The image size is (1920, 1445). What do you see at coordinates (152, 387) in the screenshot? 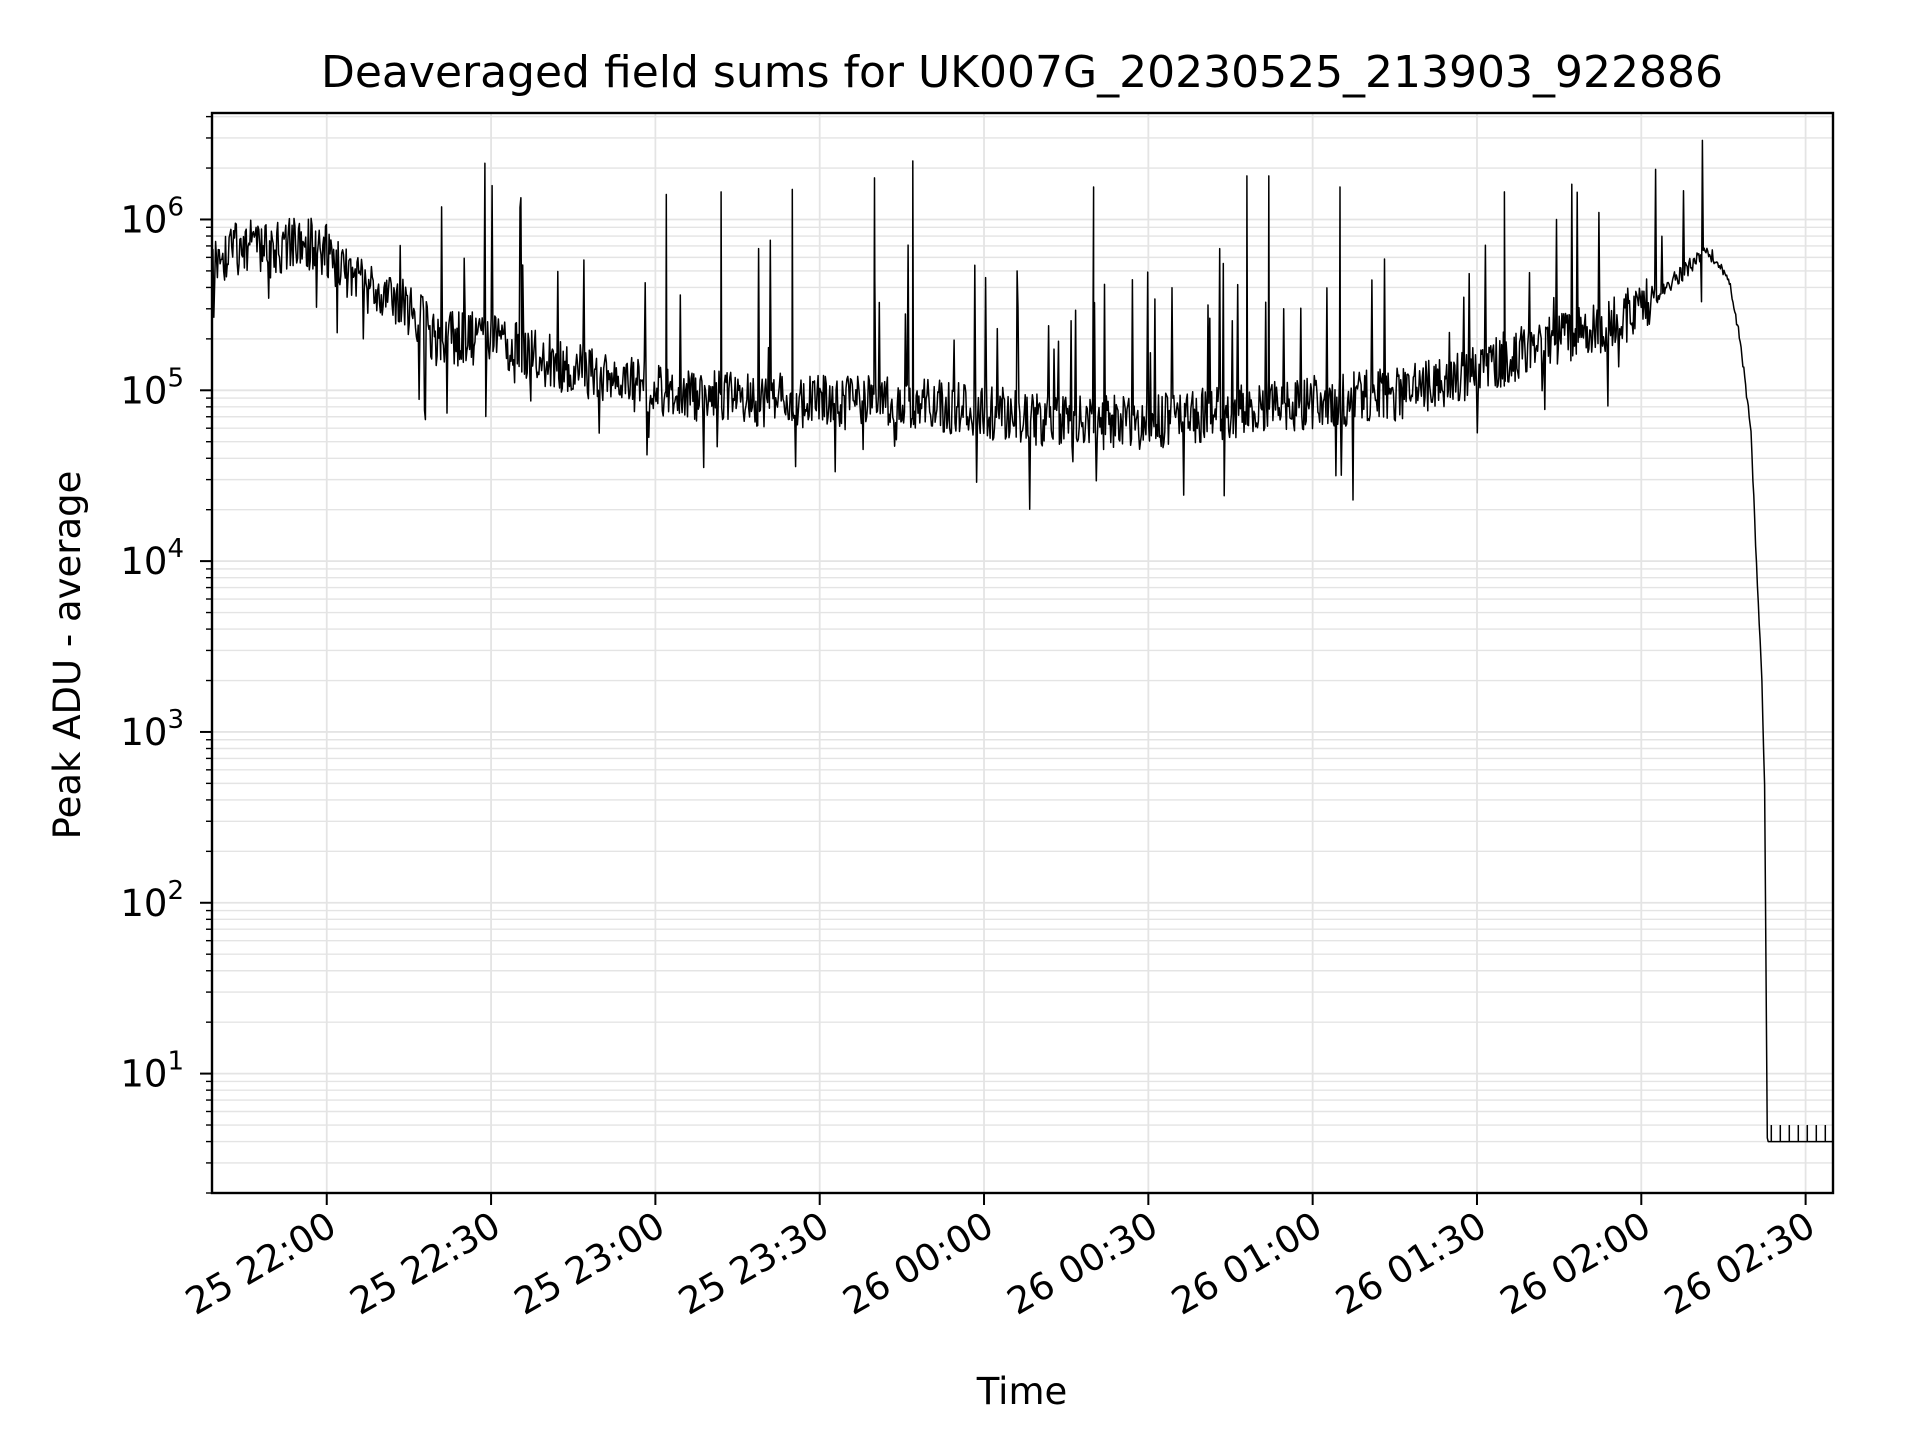
I see `y-tick-label: 10⁵` at bounding box center [152, 387].